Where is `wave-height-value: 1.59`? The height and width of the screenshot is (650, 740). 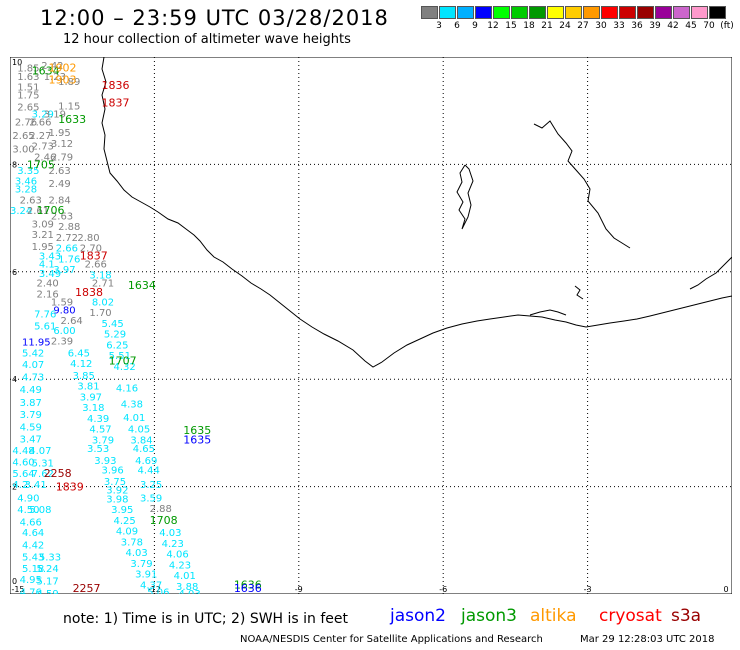 wave-height-value: 1.59 is located at coordinates (62, 302).